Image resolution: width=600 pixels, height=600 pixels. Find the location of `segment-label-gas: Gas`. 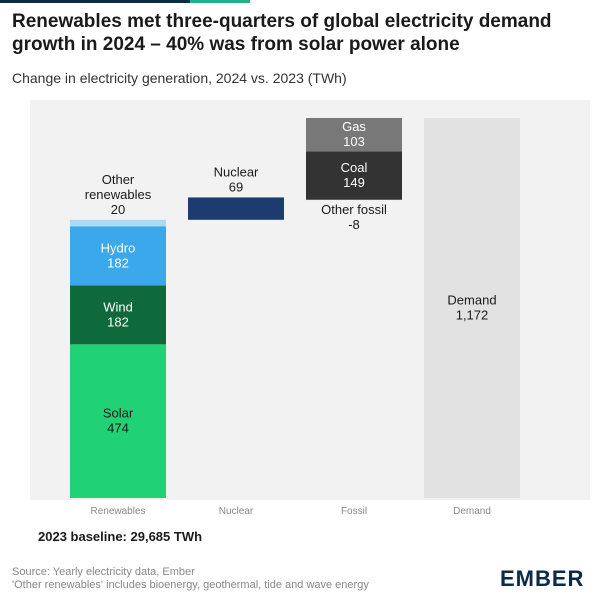

segment-label-gas: Gas is located at coordinates (354, 126).